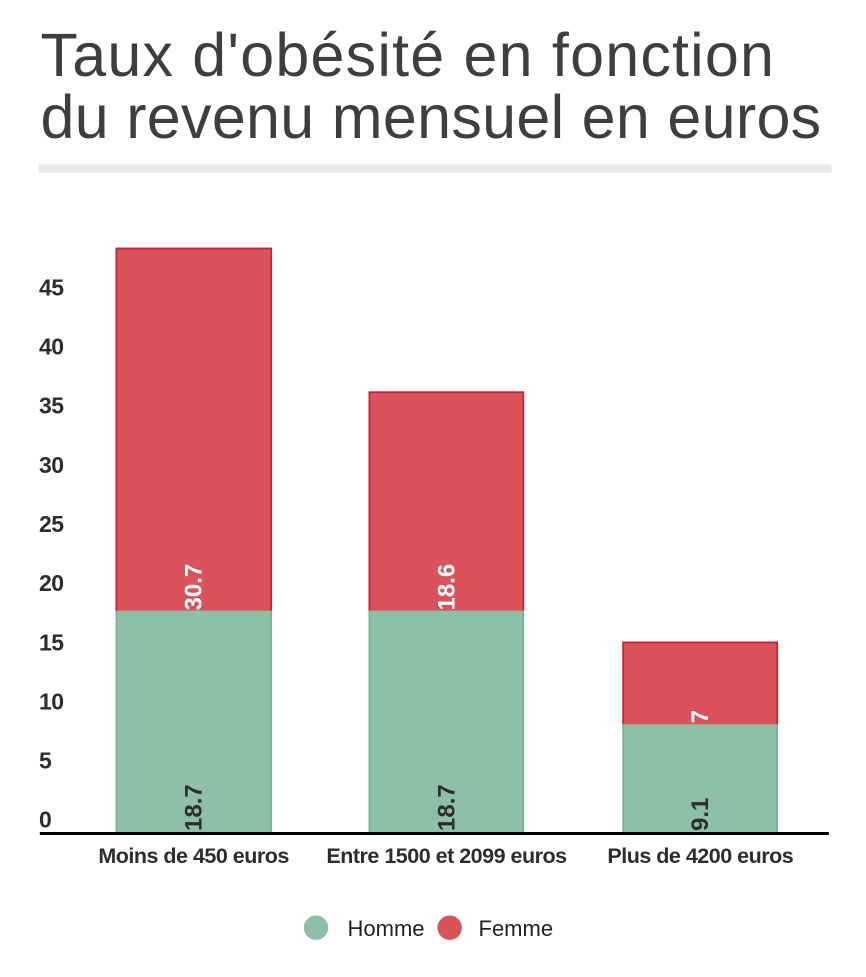 This screenshot has height=977, width=866. I want to click on svg-text: 7, so click(700, 716).